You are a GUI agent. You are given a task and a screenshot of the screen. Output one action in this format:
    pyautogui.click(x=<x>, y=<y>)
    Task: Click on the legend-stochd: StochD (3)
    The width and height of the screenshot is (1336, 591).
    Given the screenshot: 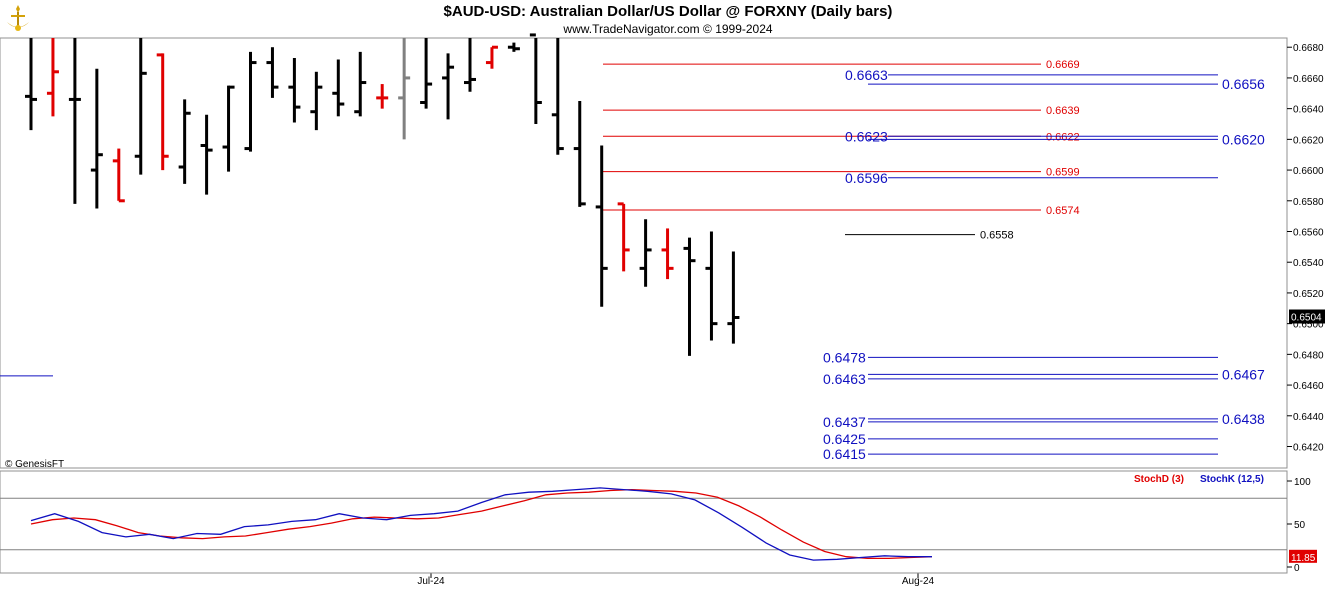 What is the action you would take?
    pyautogui.click(x=1159, y=479)
    